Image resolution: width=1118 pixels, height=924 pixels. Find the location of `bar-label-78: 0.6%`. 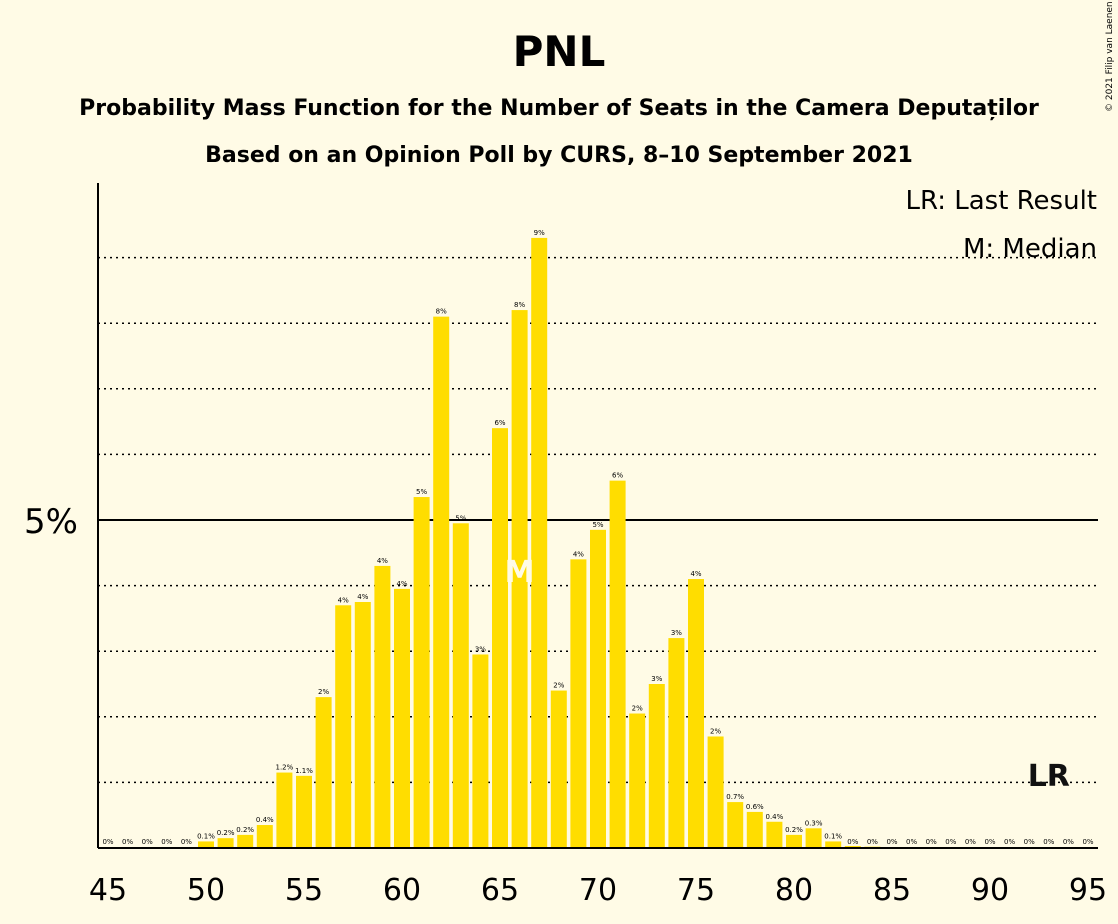

bar-label-78: 0.6% is located at coordinates (755, 807).